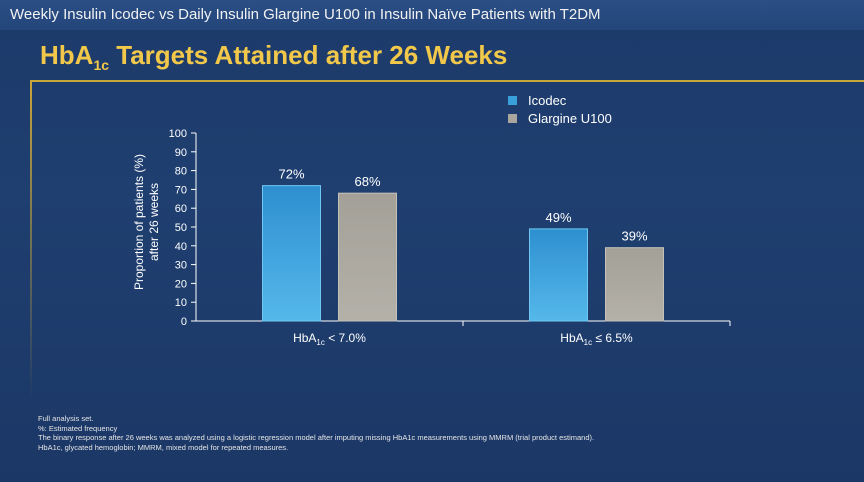  Describe the element at coordinates (181, 228) in the screenshot. I see `y-tick-label-50: 50` at that location.